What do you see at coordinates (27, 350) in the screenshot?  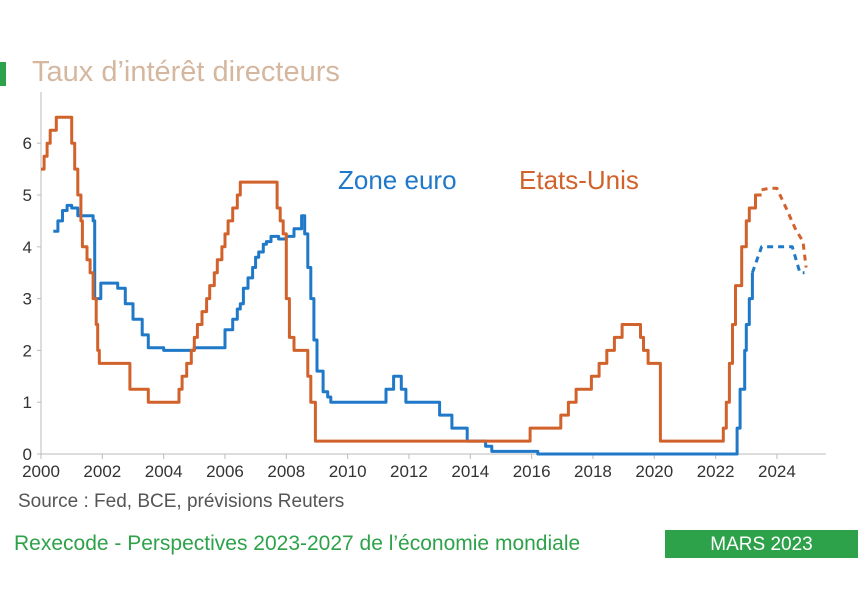 I see `y-tick-label: 2` at bounding box center [27, 350].